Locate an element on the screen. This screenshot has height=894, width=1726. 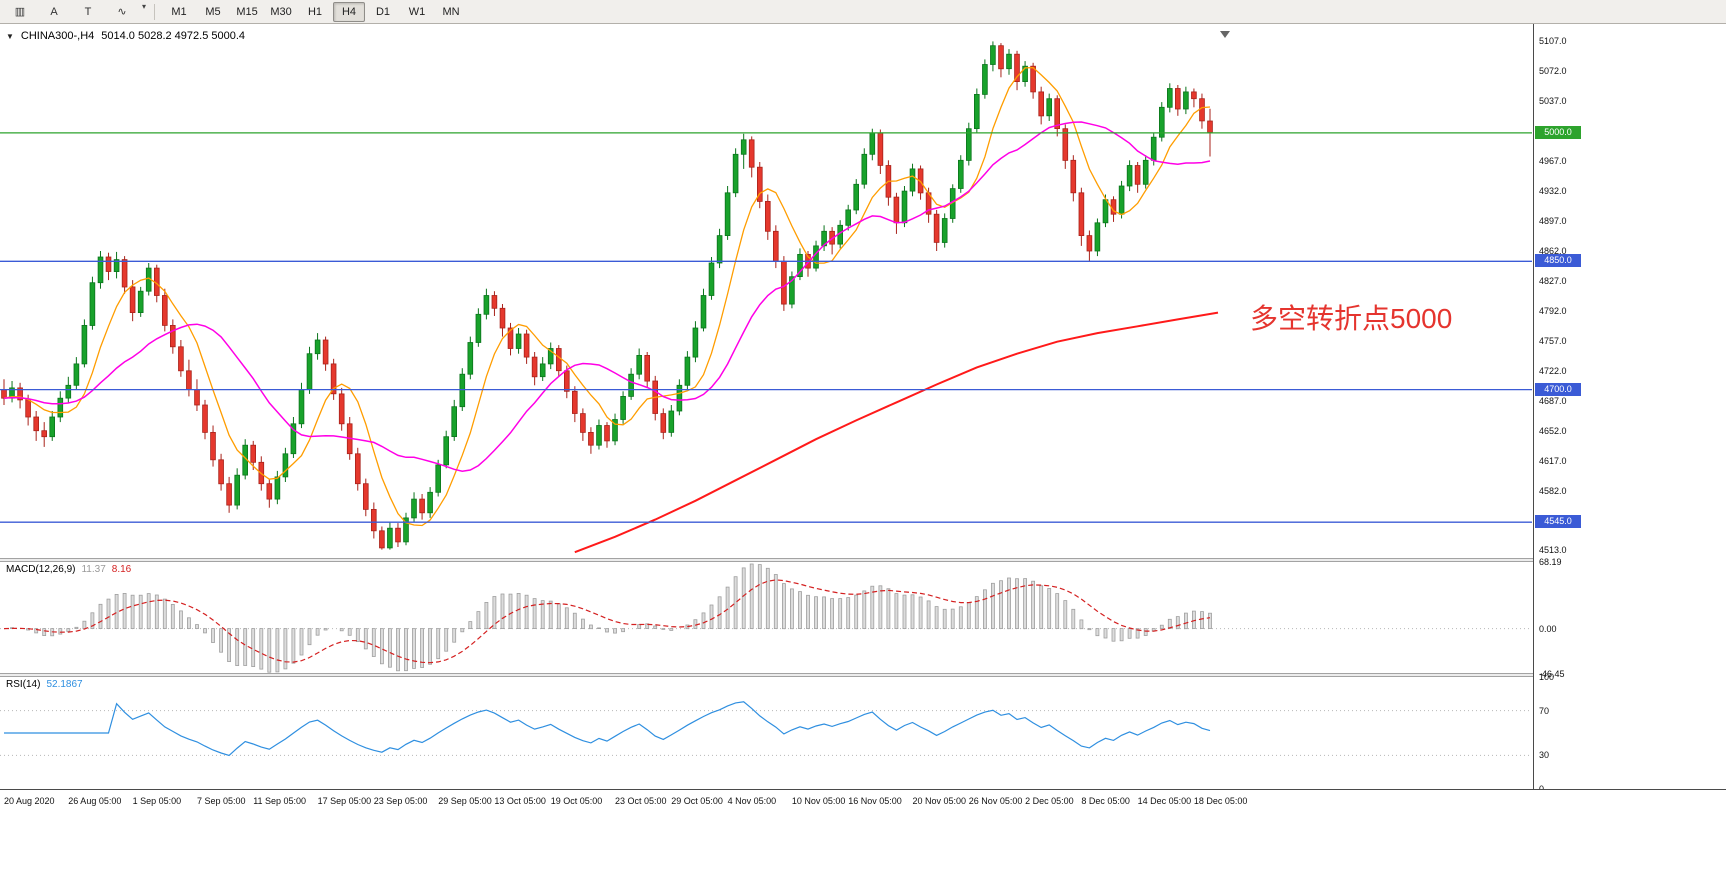
chart-shift-marker is located at coordinates (1225, 34).